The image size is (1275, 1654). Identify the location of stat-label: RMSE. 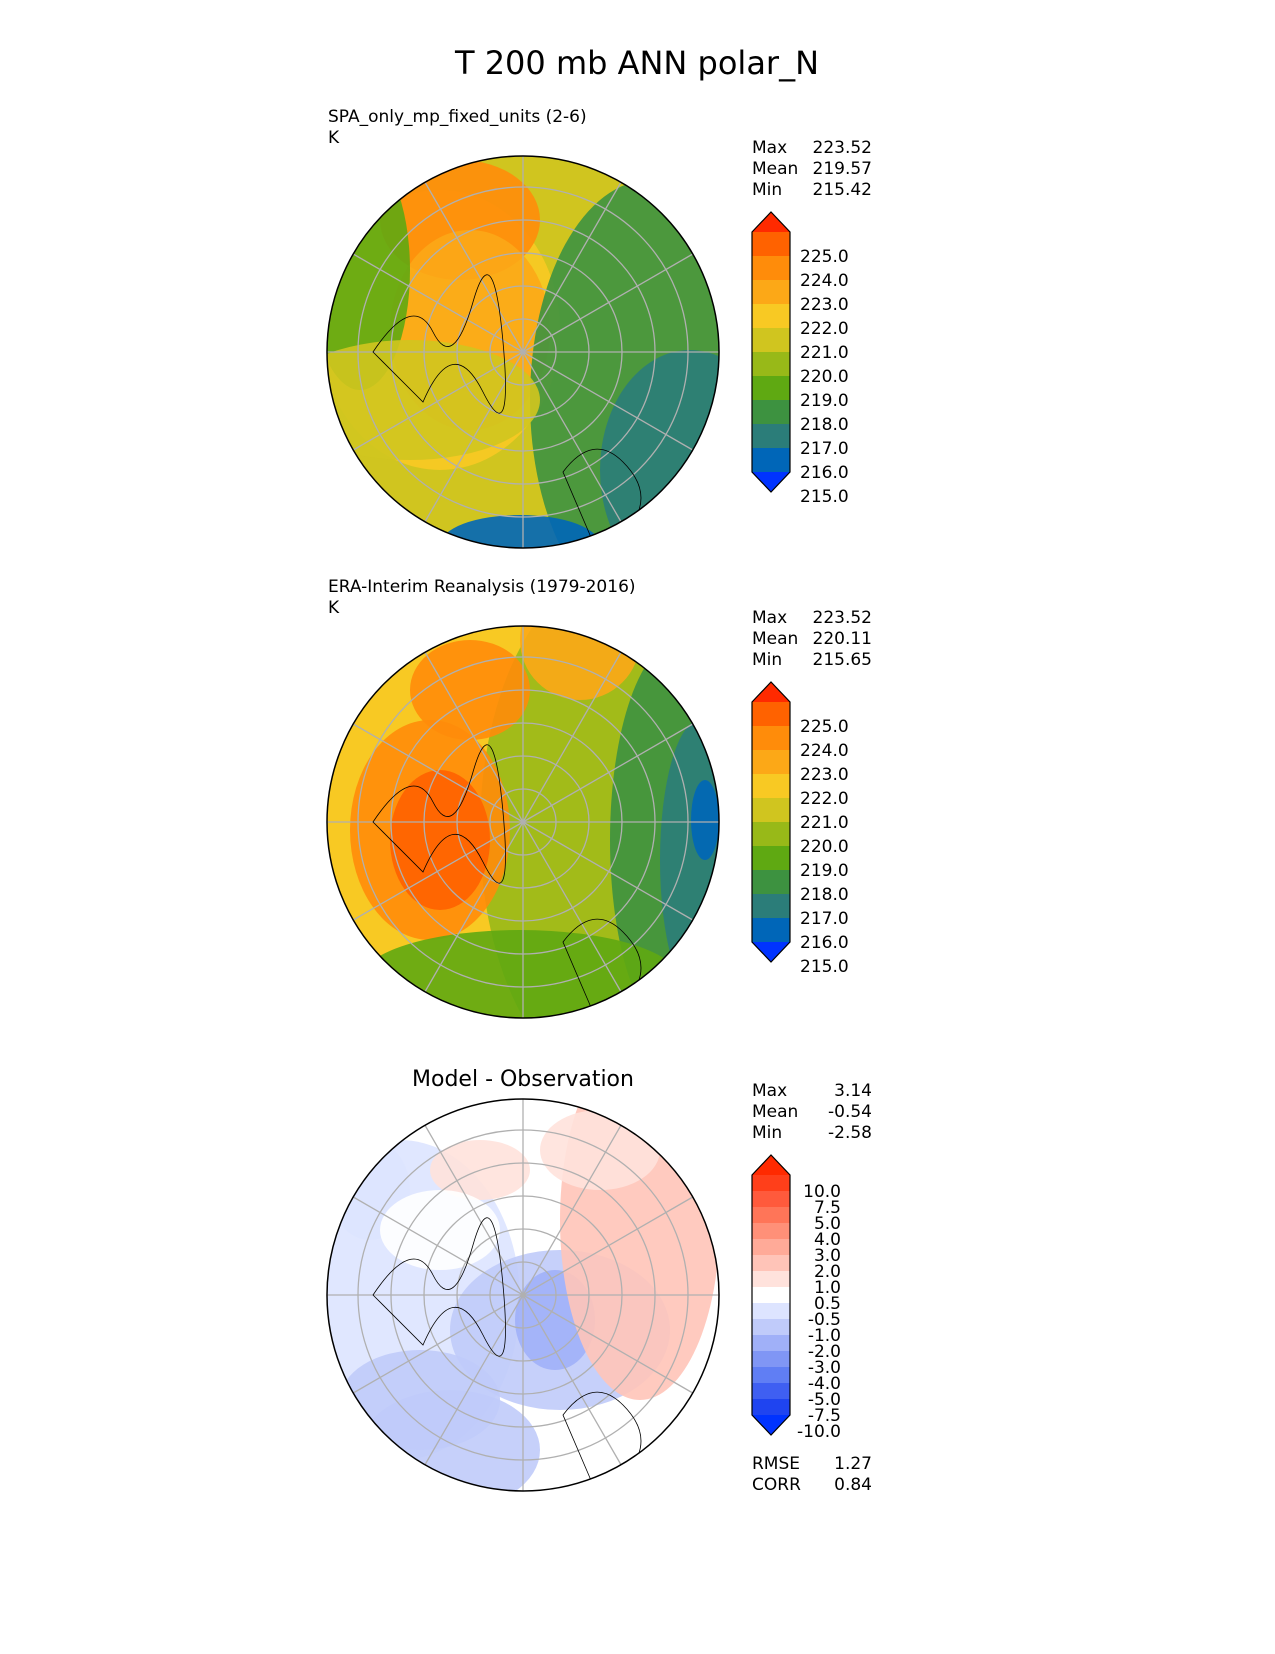
(776, 1464).